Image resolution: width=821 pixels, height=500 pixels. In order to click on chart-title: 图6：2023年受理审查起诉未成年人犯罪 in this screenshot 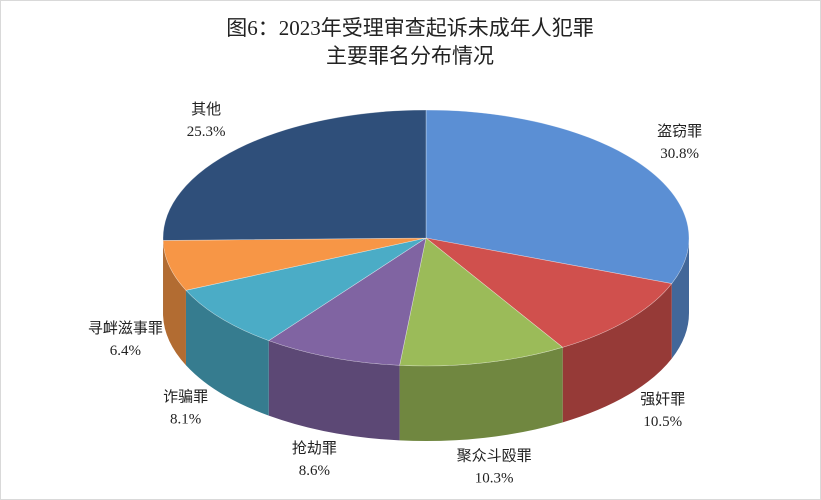, I will do `click(410, 28)`.